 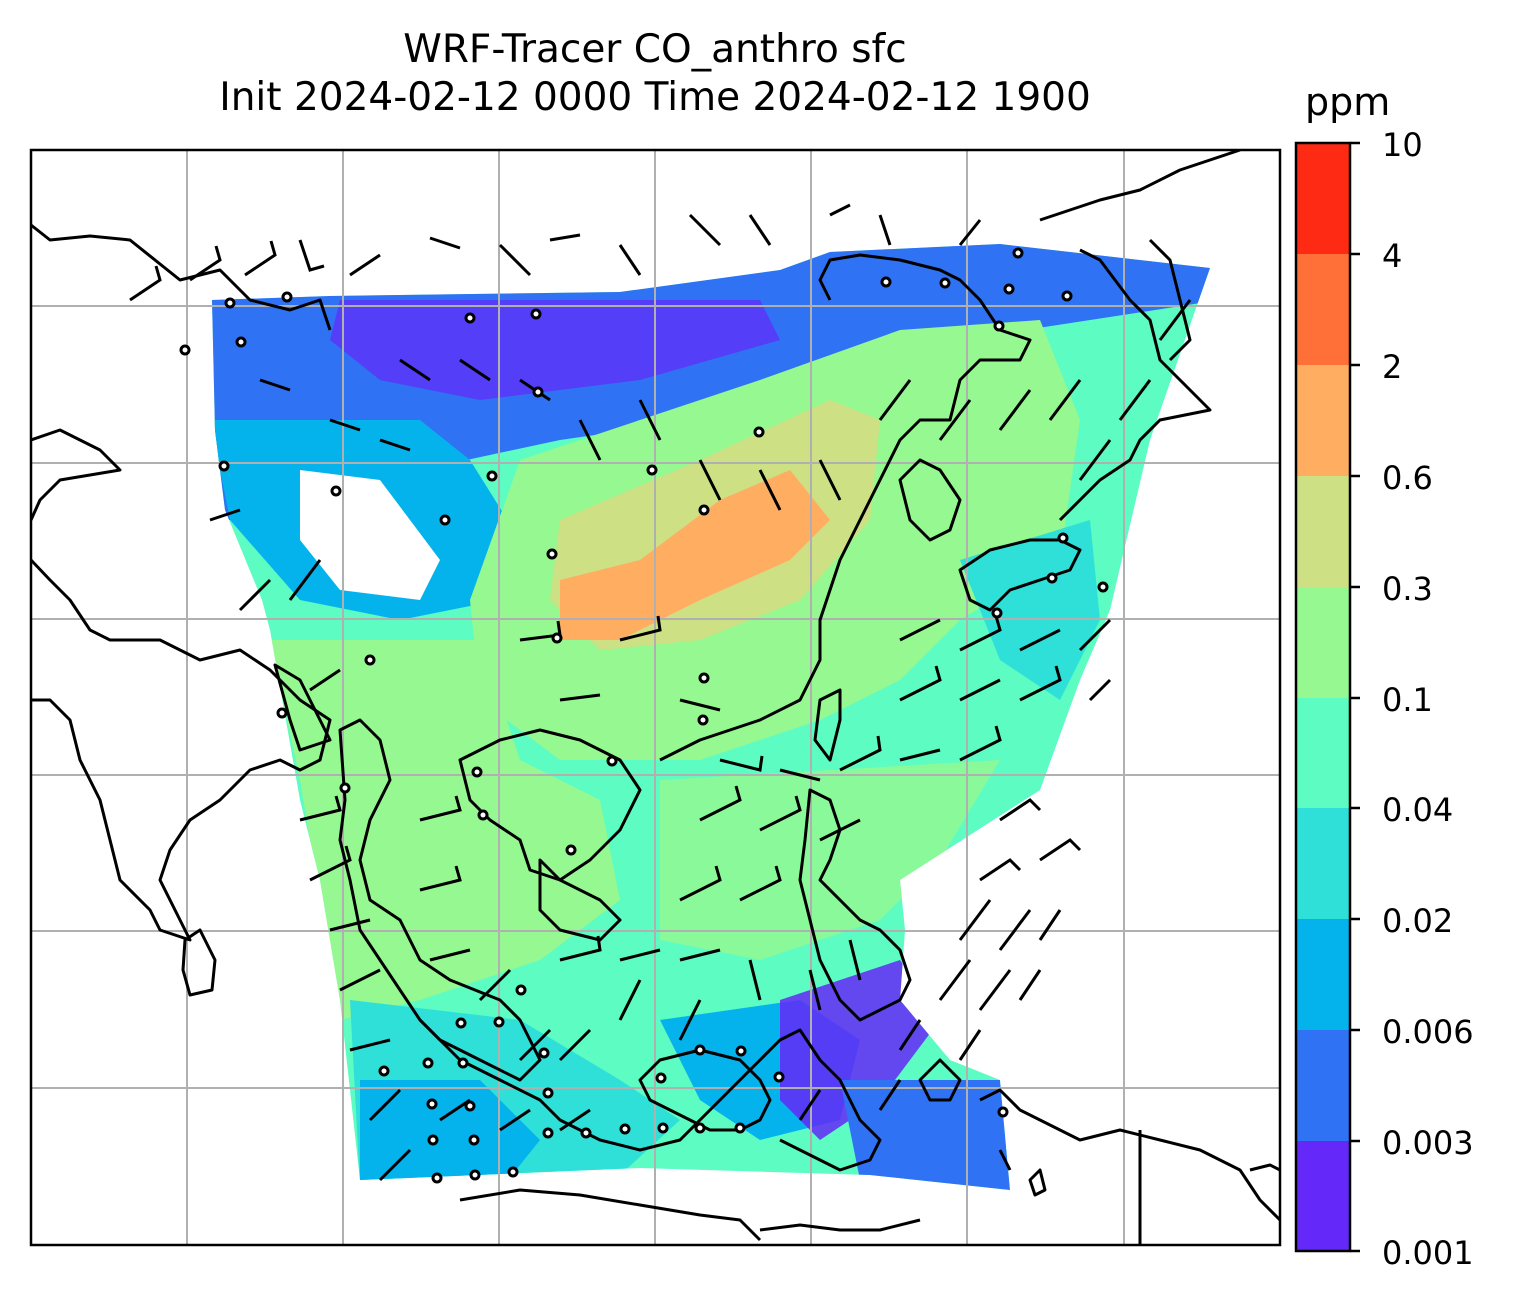 I want to click on colorbar-tick-label: 0.04, so click(x=1418, y=810).